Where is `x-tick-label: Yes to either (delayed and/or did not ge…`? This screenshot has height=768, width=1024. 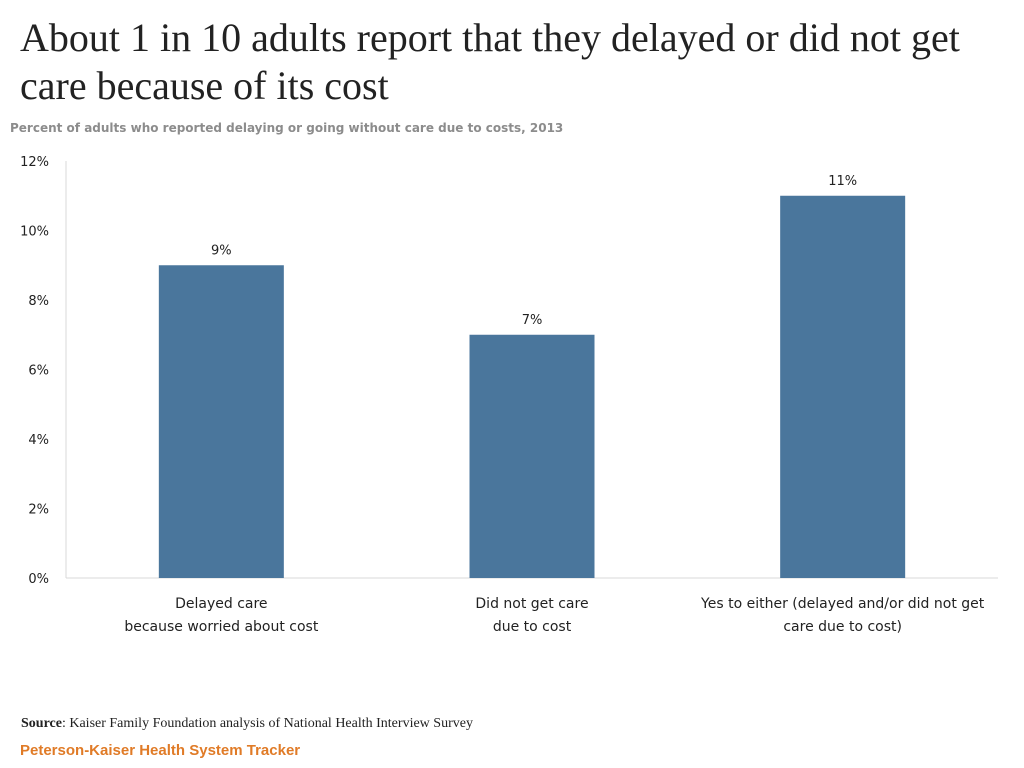 x-tick-label: Yes to either (delayed and/or did not ge… is located at coordinates (842, 604).